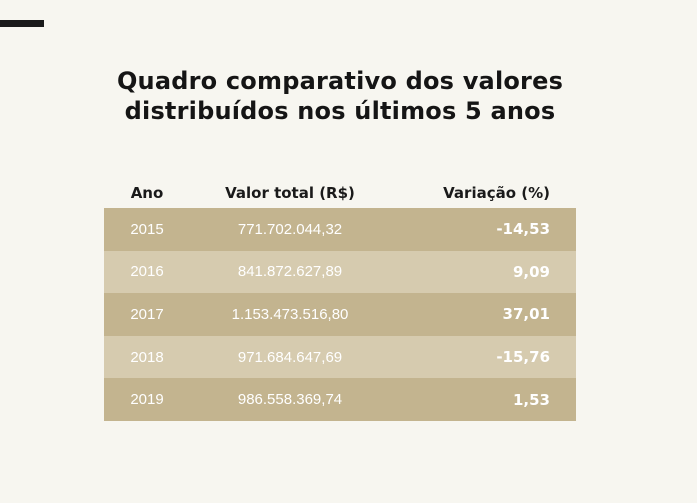 This screenshot has height=503, width=697. What do you see at coordinates (523, 229) in the screenshot?
I see `cell-variacao: -14,53` at bounding box center [523, 229].